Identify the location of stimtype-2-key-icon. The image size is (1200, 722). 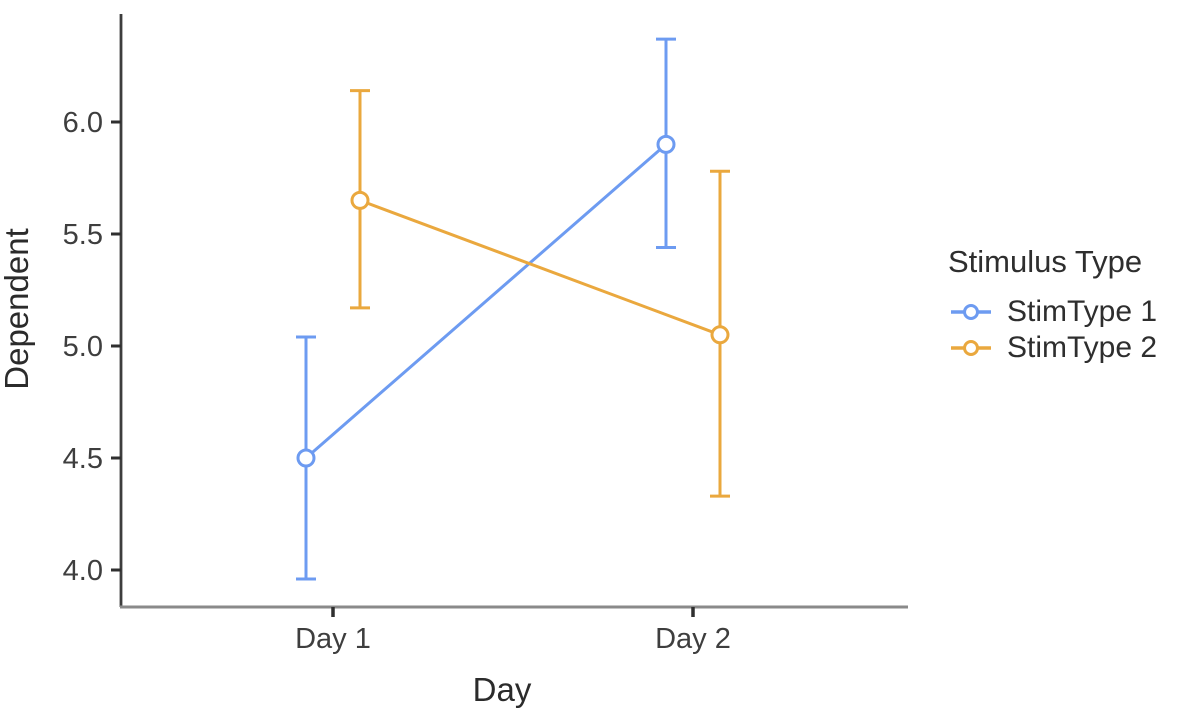
(971, 348).